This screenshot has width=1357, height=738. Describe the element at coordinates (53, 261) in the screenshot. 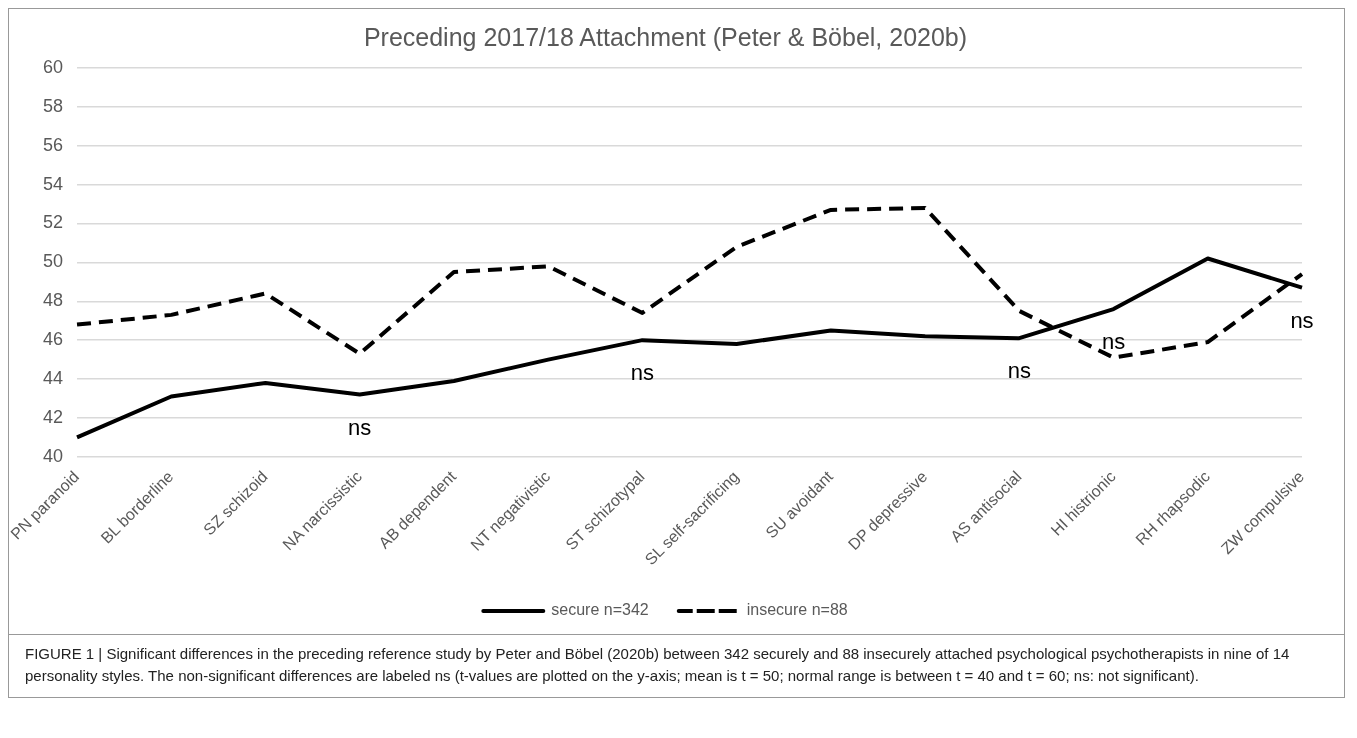

I see `y-tick-label: 50` at that location.